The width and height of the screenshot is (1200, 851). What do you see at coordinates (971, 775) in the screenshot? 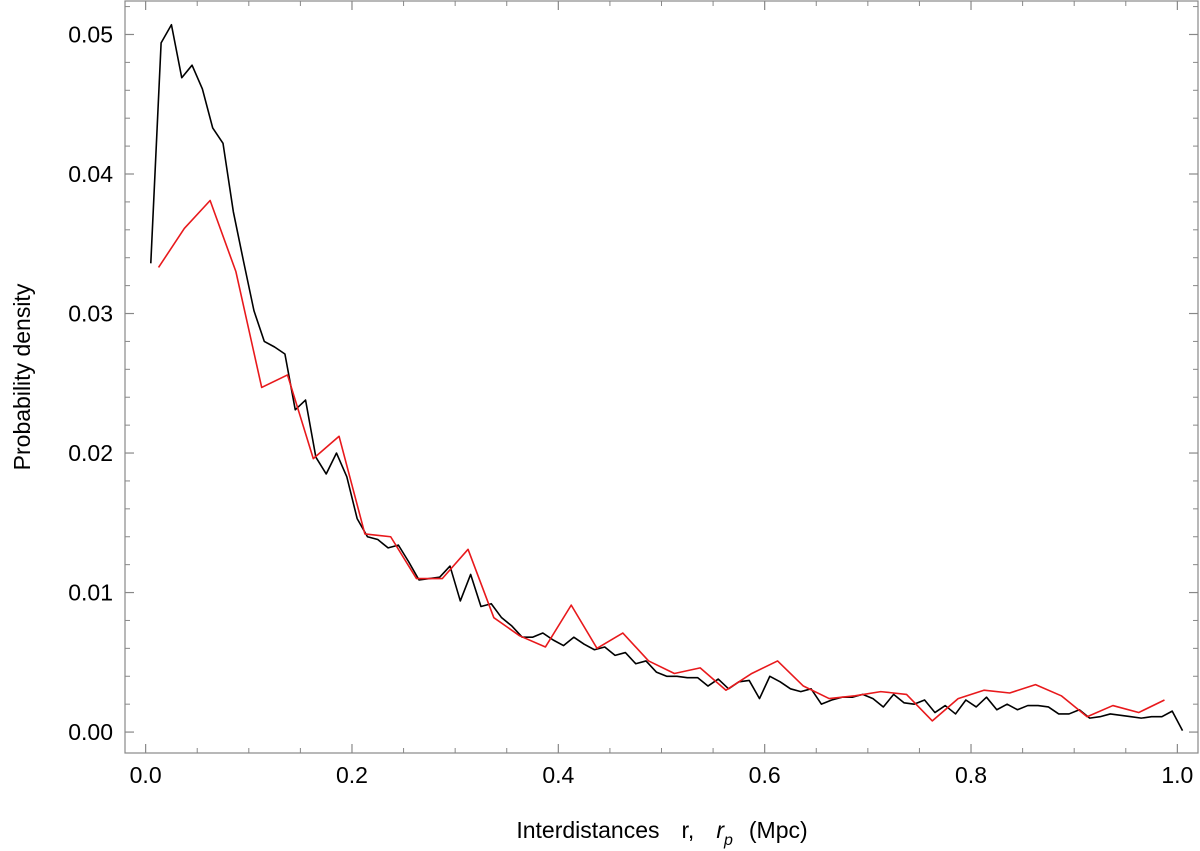
I see `x-tick-label: 0.8` at bounding box center [971, 775].